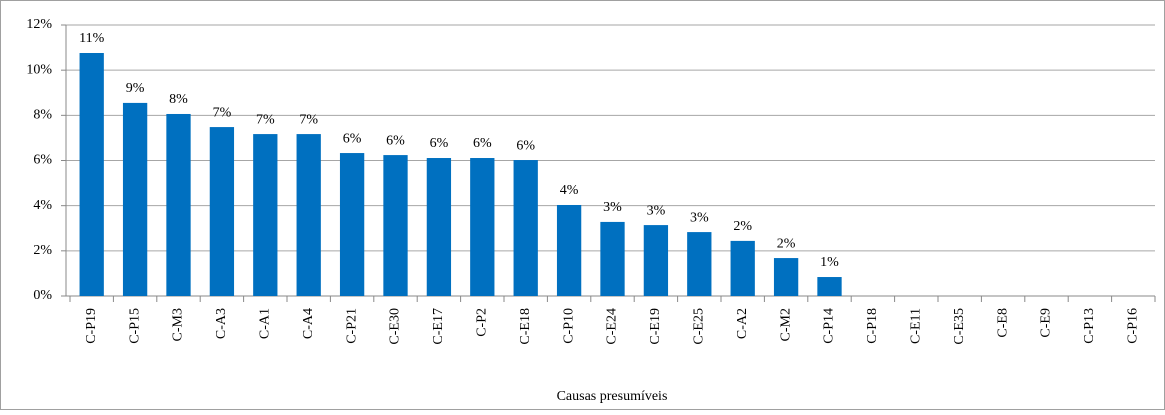 The width and height of the screenshot is (1165, 415). Describe the element at coordinates (42, 160) in the screenshot. I see `y-tick-label: 6%` at that location.